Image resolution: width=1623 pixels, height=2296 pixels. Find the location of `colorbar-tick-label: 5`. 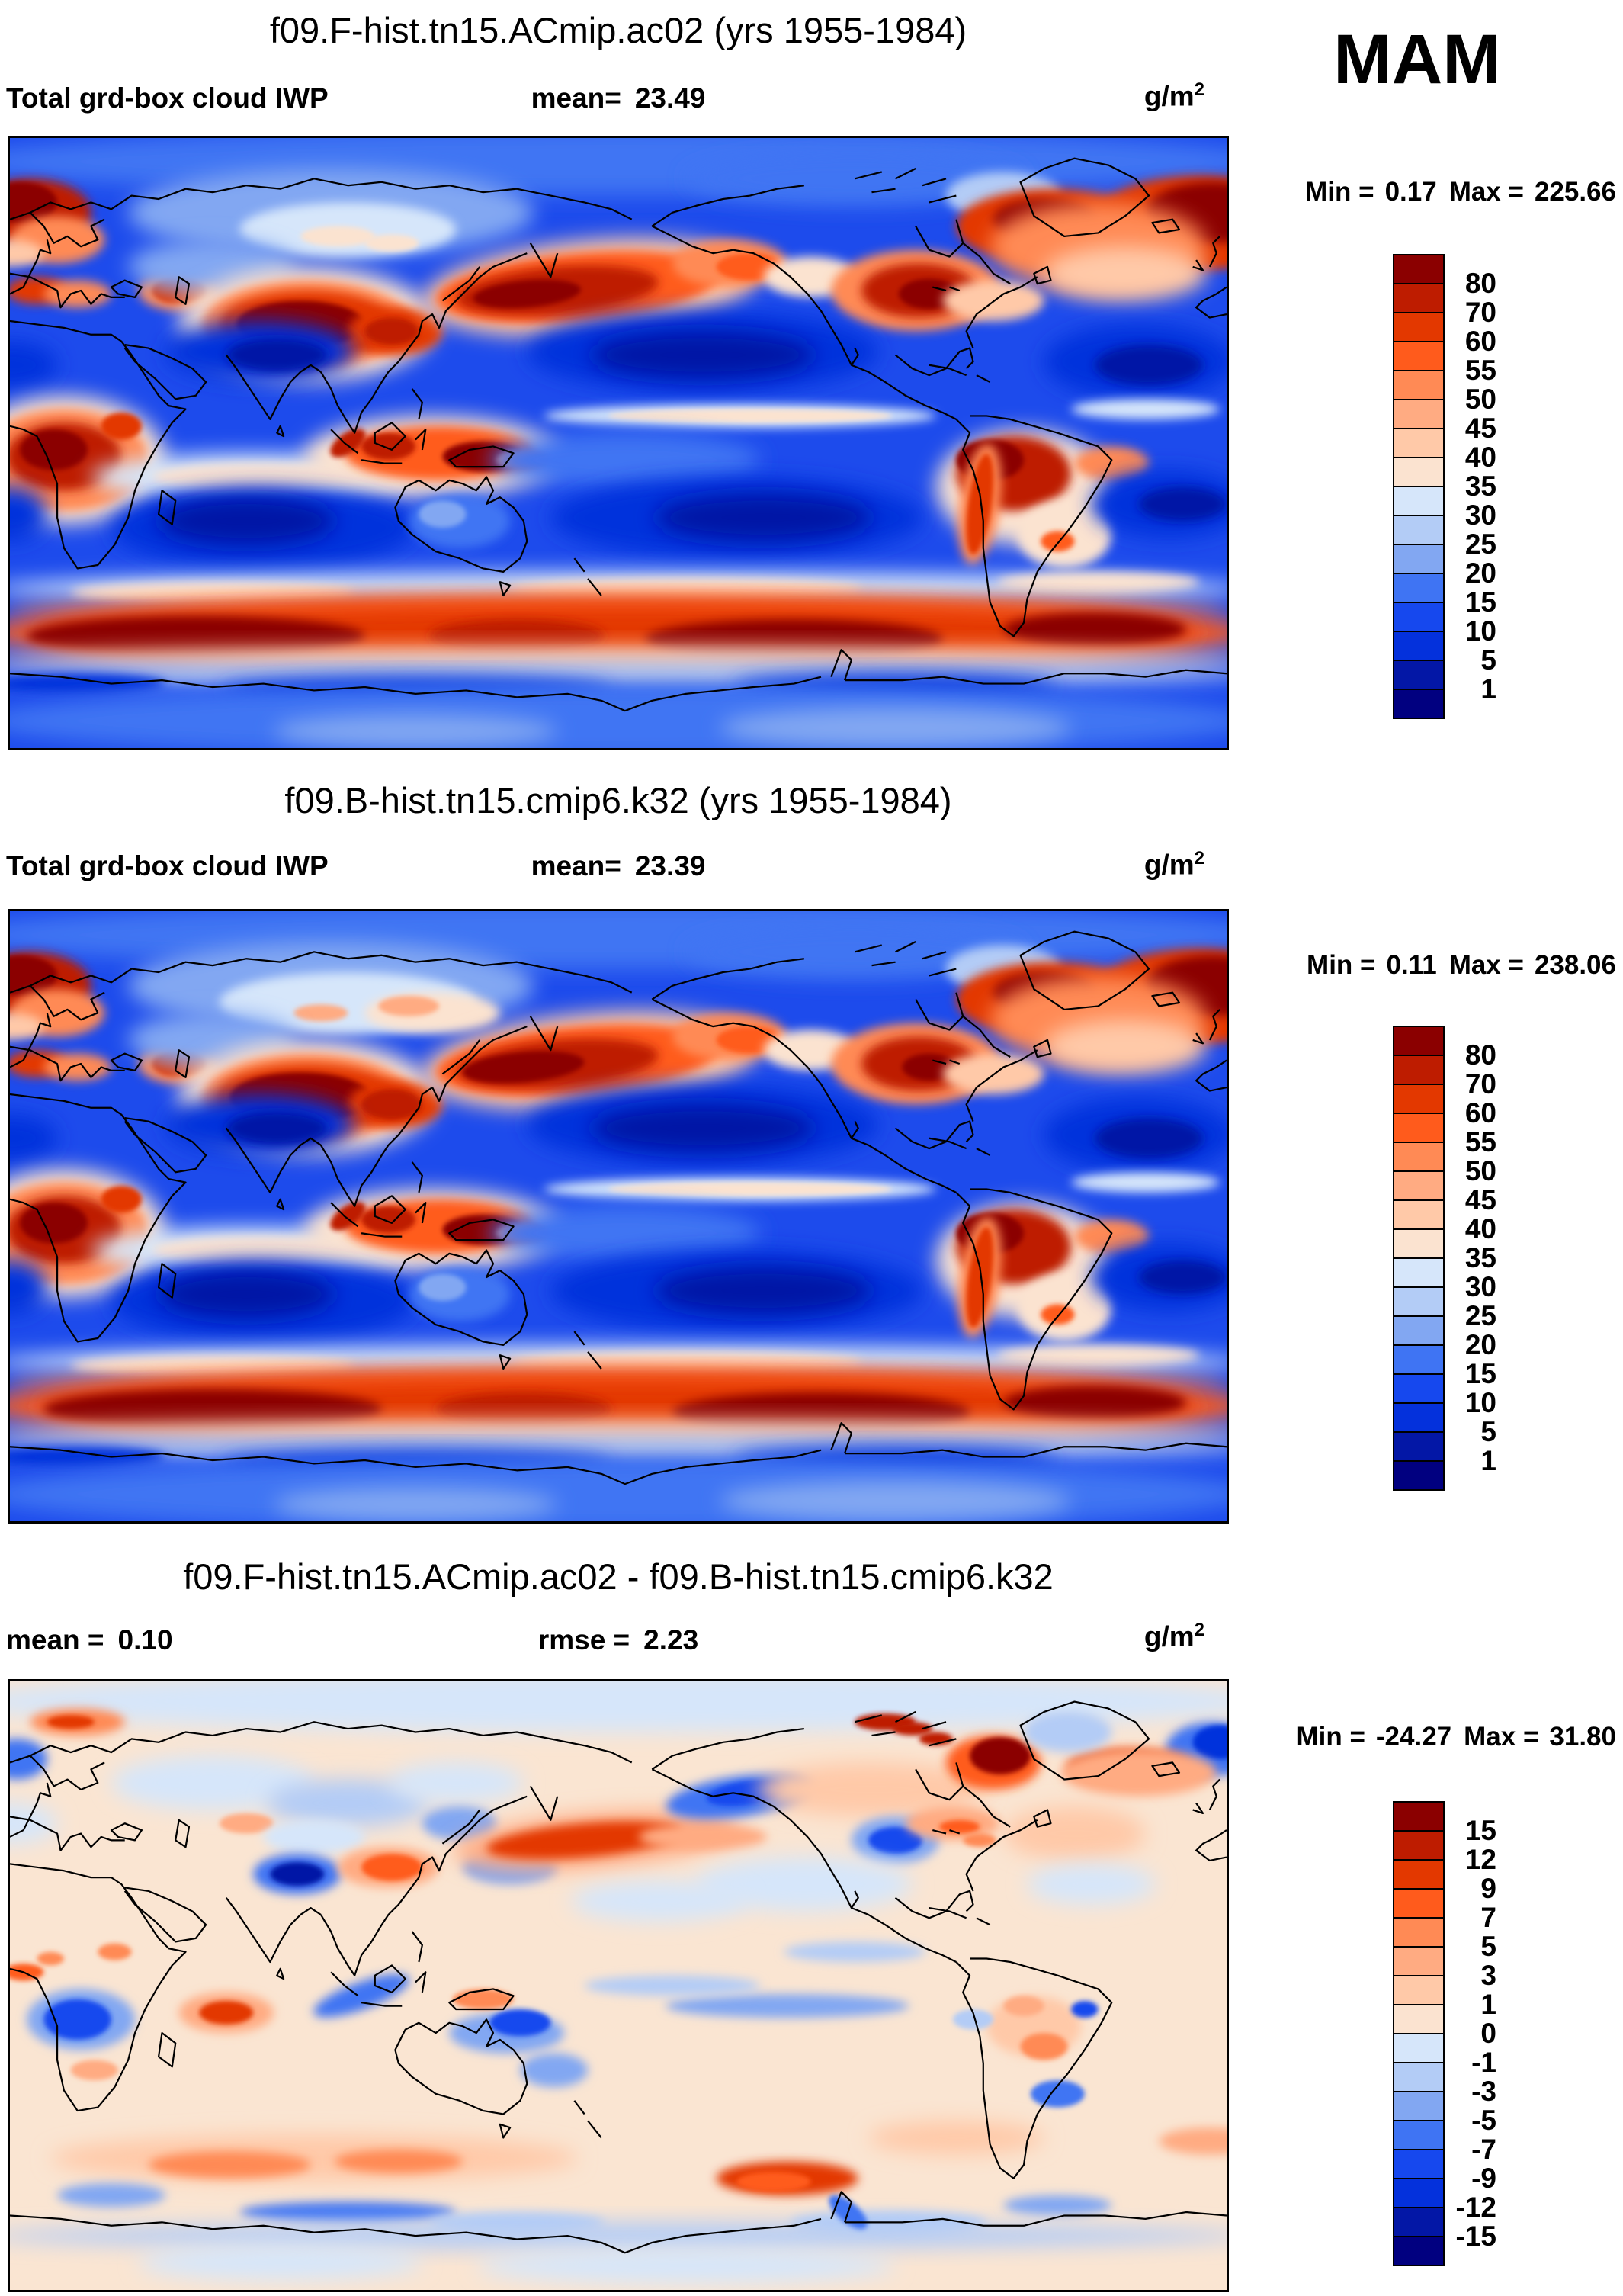

colorbar-tick-label: 5 is located at coordinates (1488, 1431).